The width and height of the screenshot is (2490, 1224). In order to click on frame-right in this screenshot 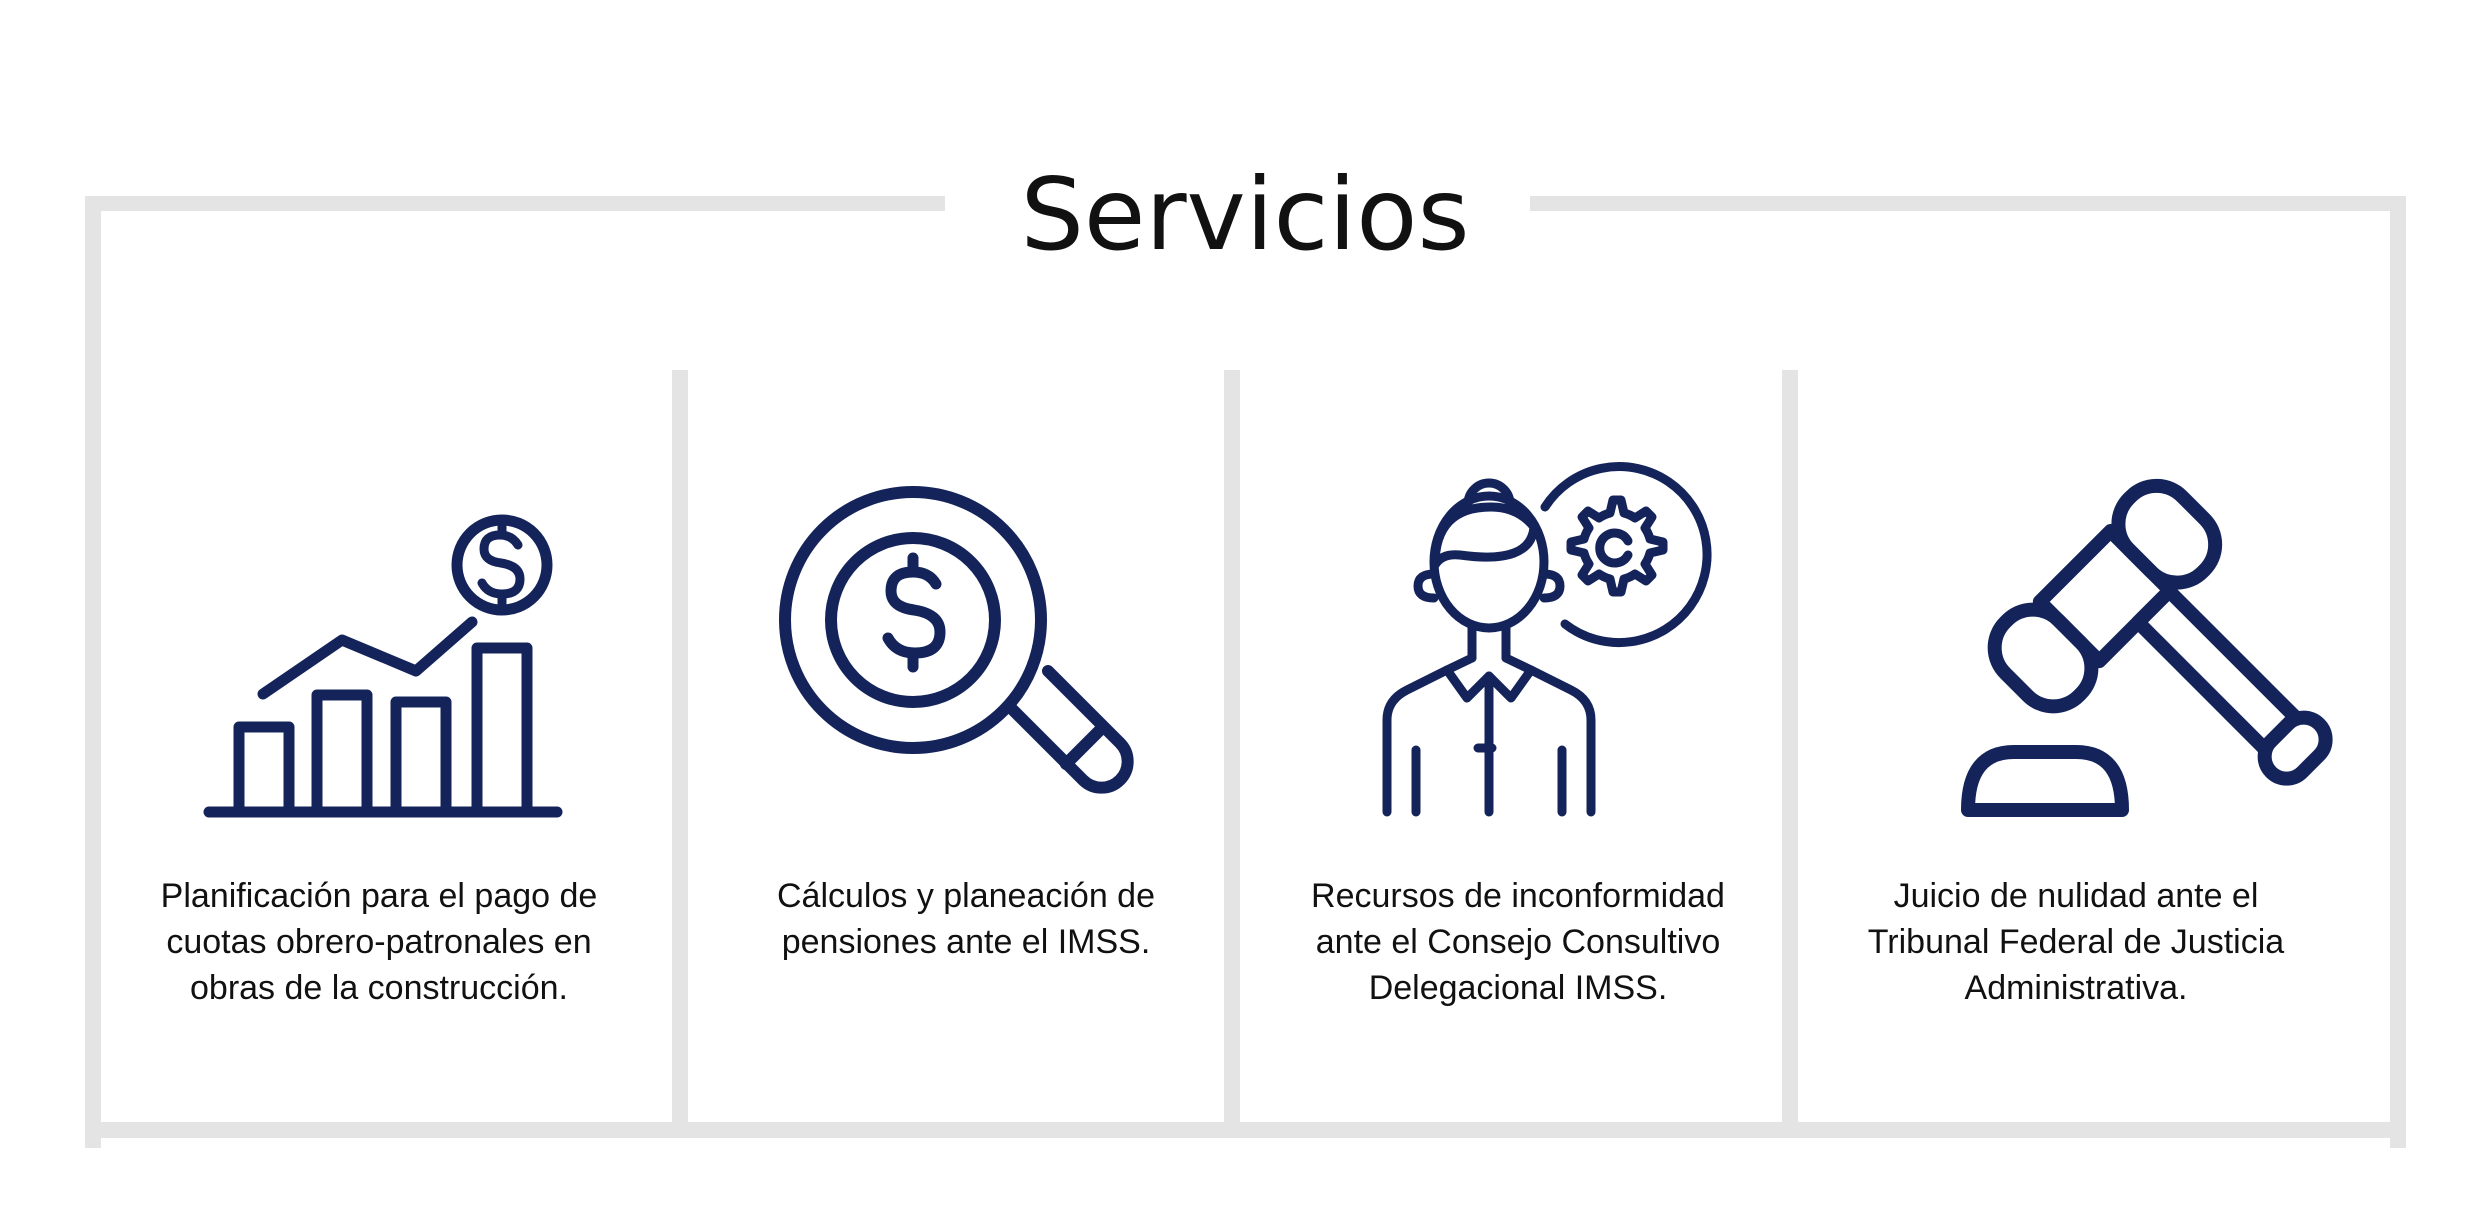, I will do `click(2398, 672)`.